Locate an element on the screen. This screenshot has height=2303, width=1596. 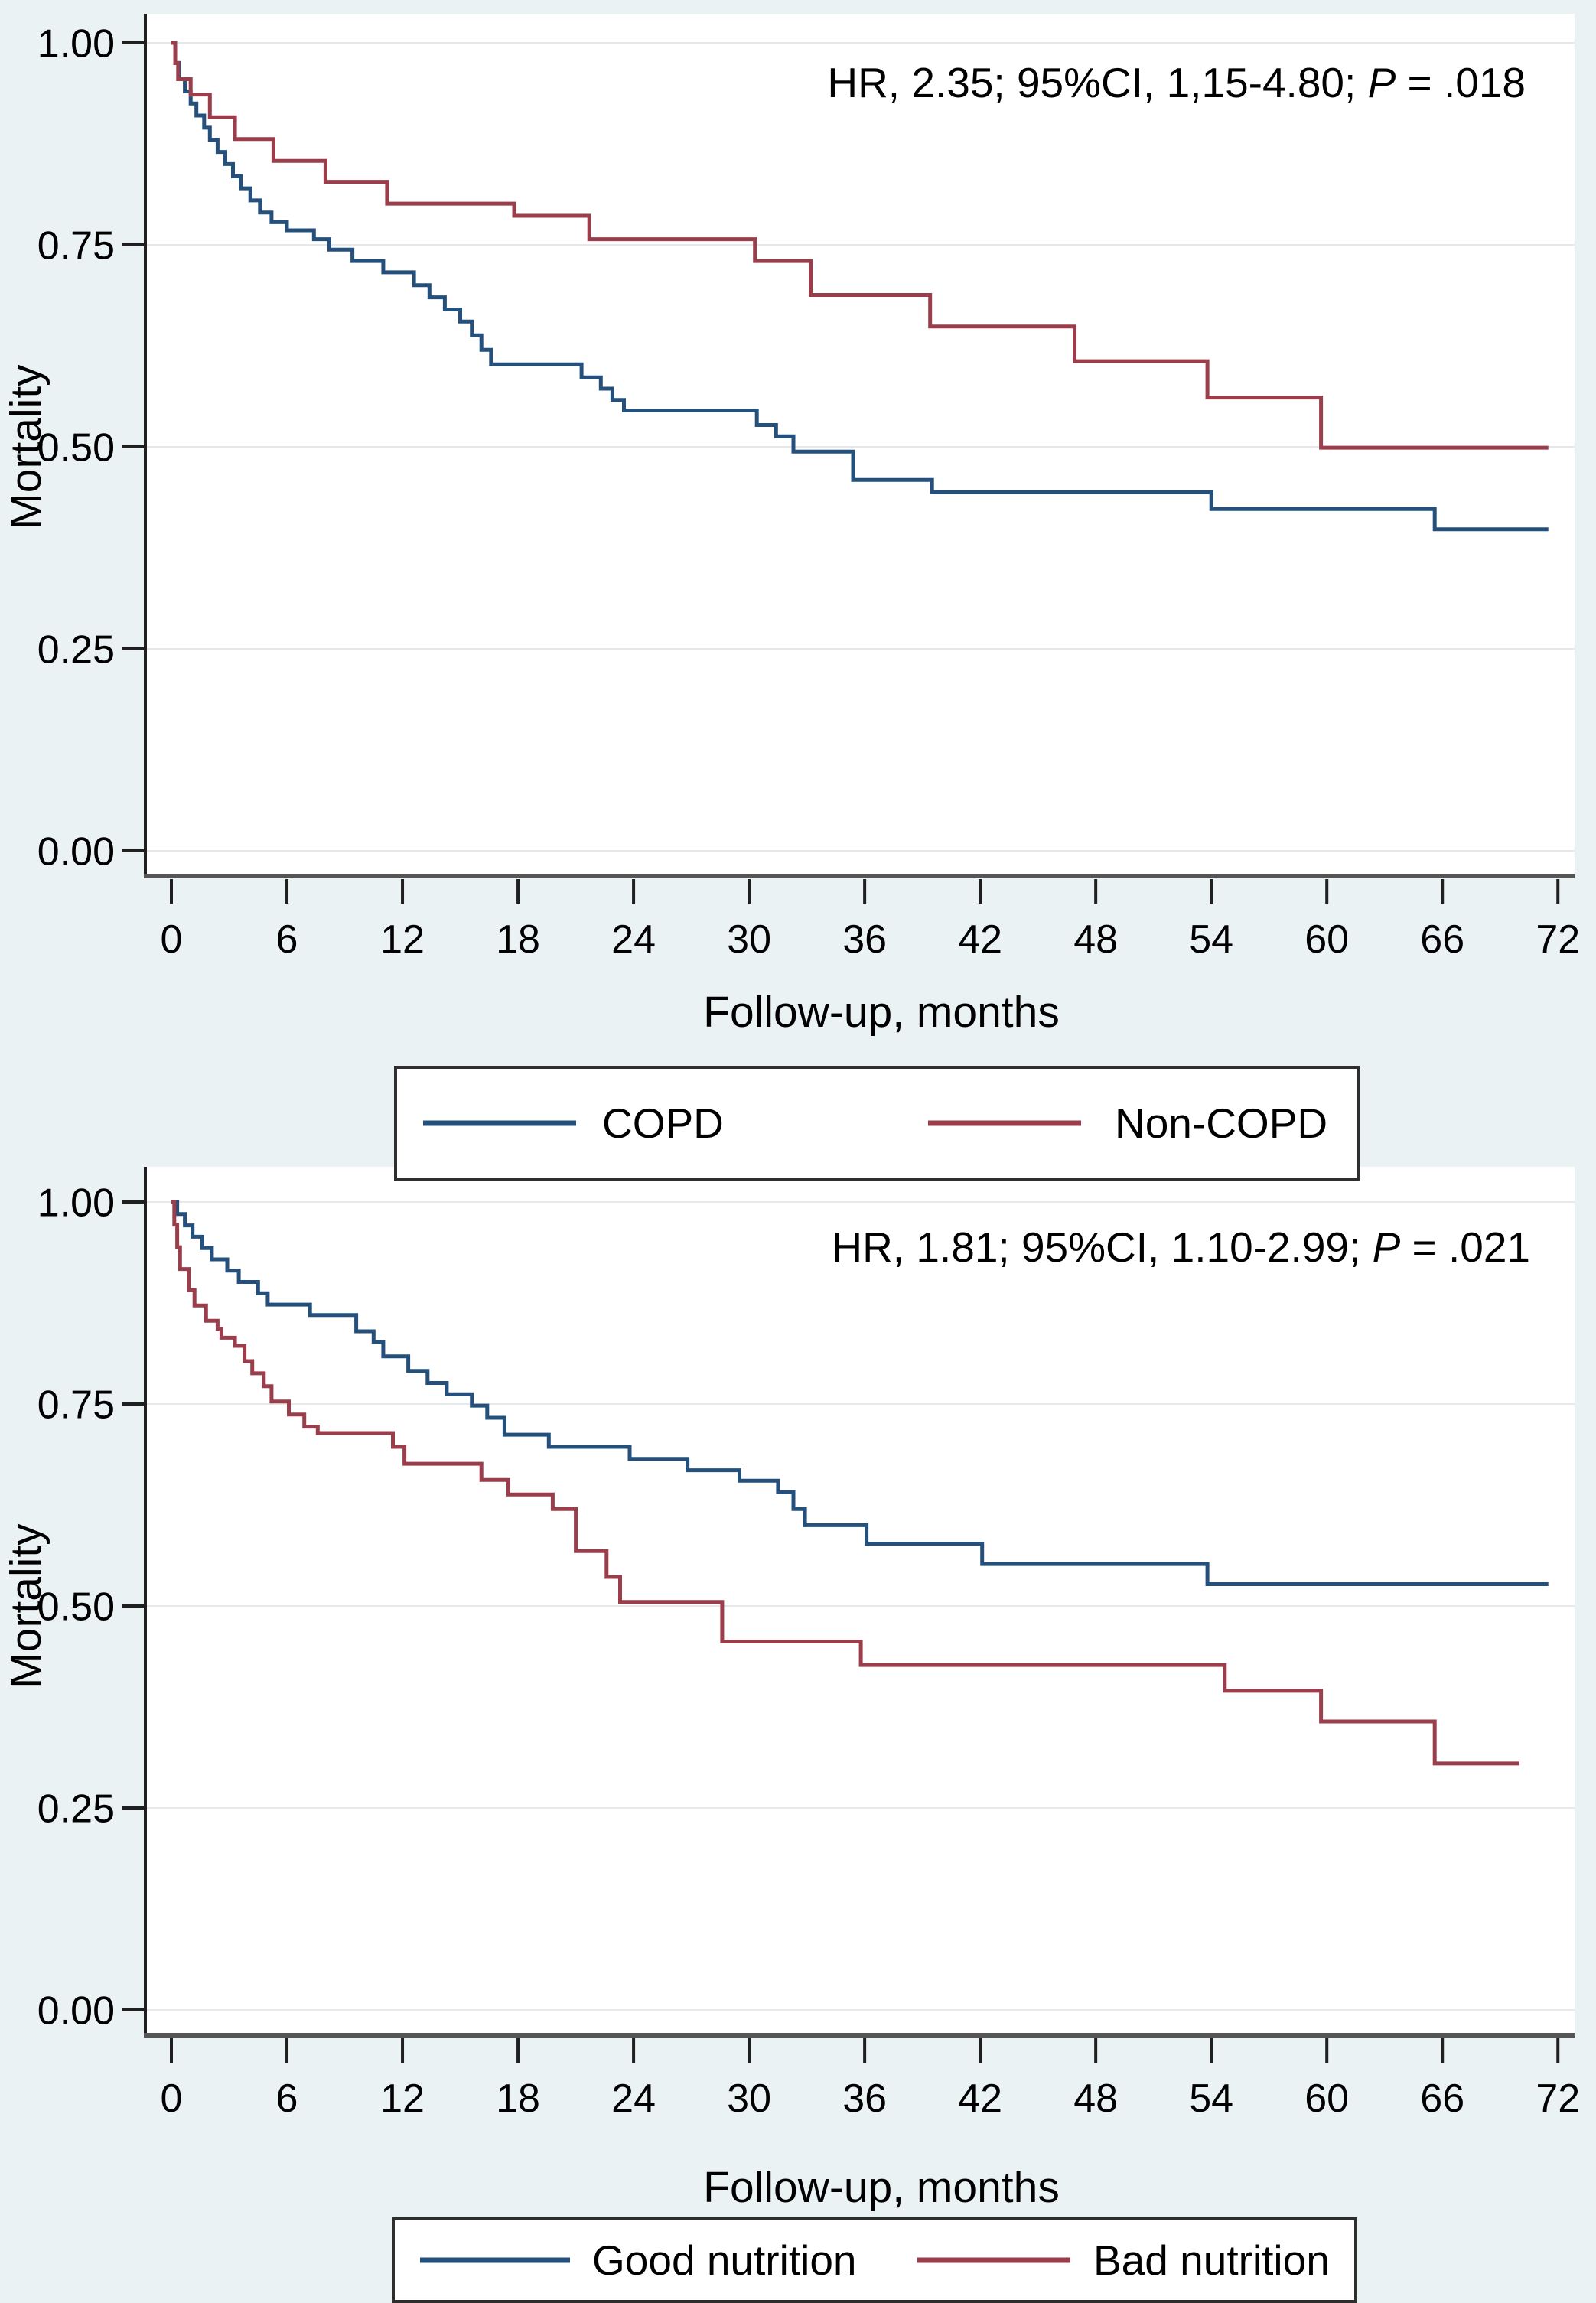
x-axis-title-bottom: Follow-up, months is located at coordinates (882, 2187).